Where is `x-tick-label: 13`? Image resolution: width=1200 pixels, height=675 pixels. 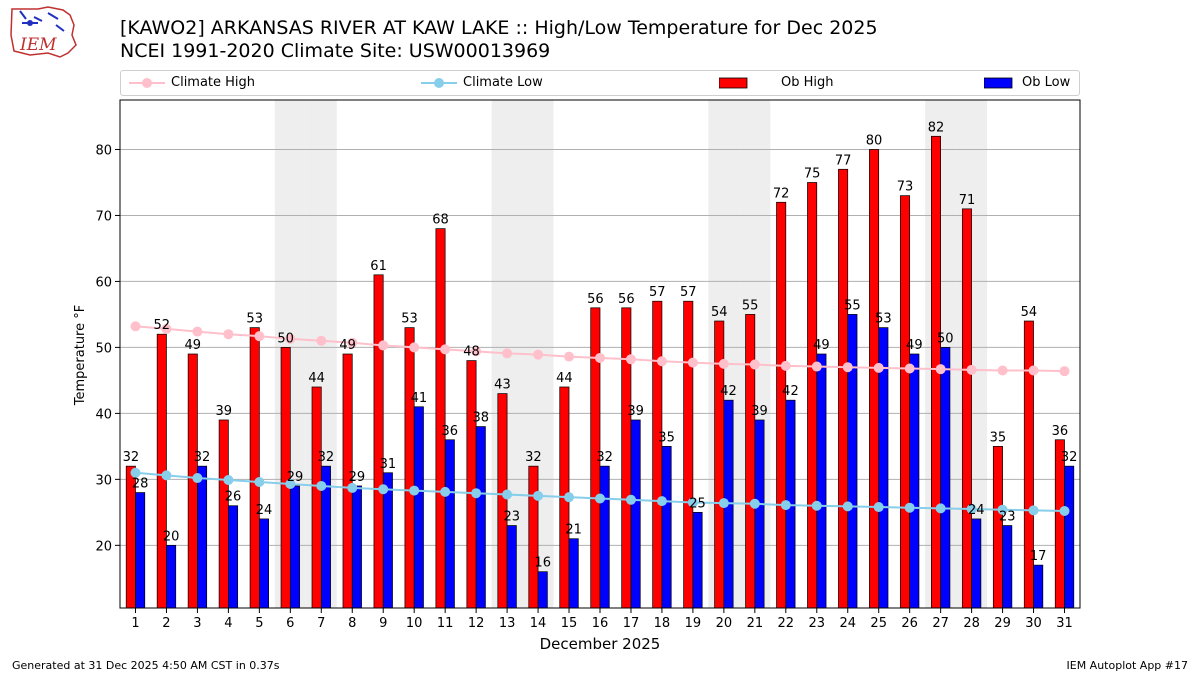 x-tick-label: 13 is located at coordinates (507, 623).